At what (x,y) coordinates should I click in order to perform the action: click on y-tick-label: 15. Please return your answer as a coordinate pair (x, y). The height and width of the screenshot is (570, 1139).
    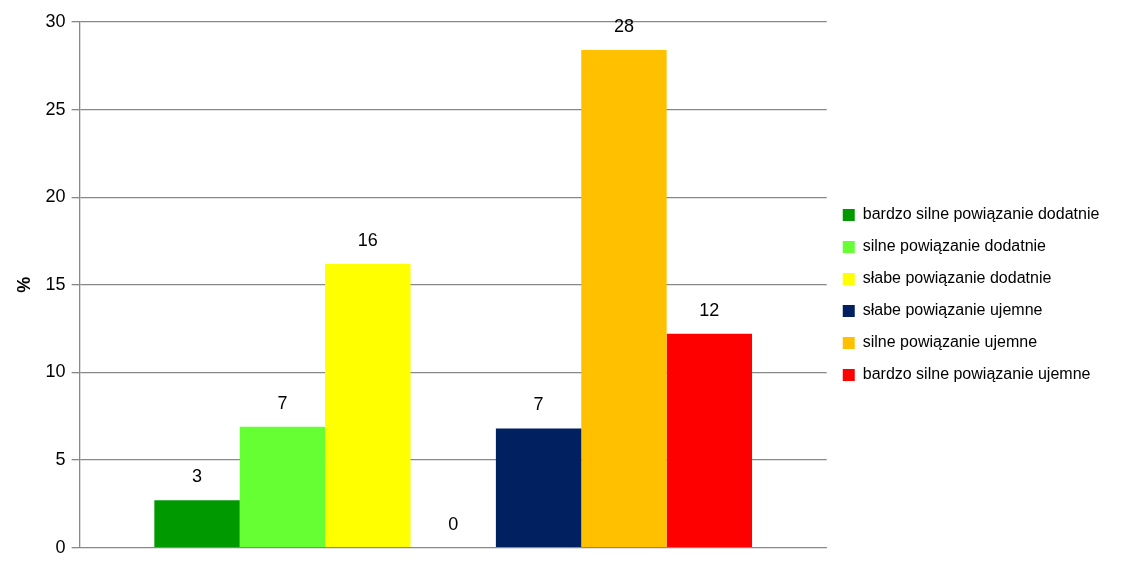
    Looking at the image, I should click on (55, 283).